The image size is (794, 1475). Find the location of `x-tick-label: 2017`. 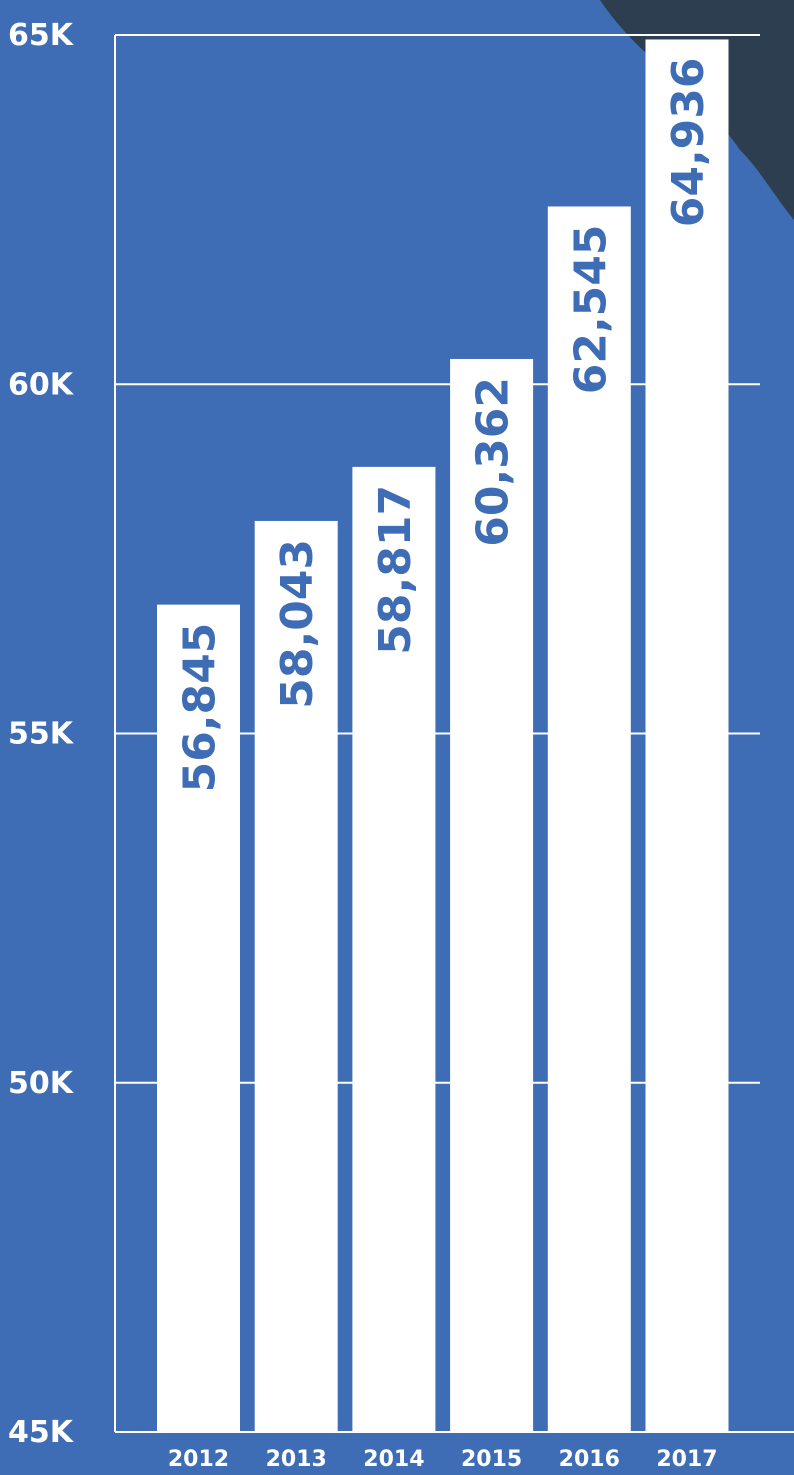

x-tick-label: 2017 is located at coordinates (686, 1459).